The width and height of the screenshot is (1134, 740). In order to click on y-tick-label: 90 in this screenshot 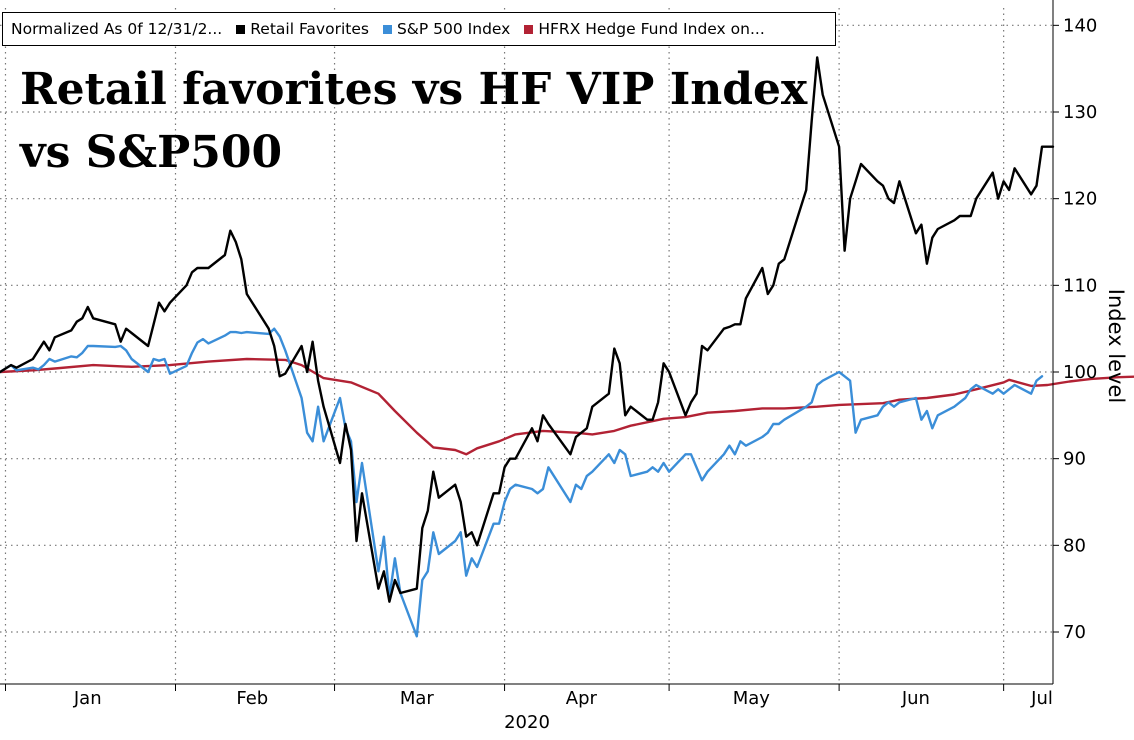, I will do `click(1074, 459)`.